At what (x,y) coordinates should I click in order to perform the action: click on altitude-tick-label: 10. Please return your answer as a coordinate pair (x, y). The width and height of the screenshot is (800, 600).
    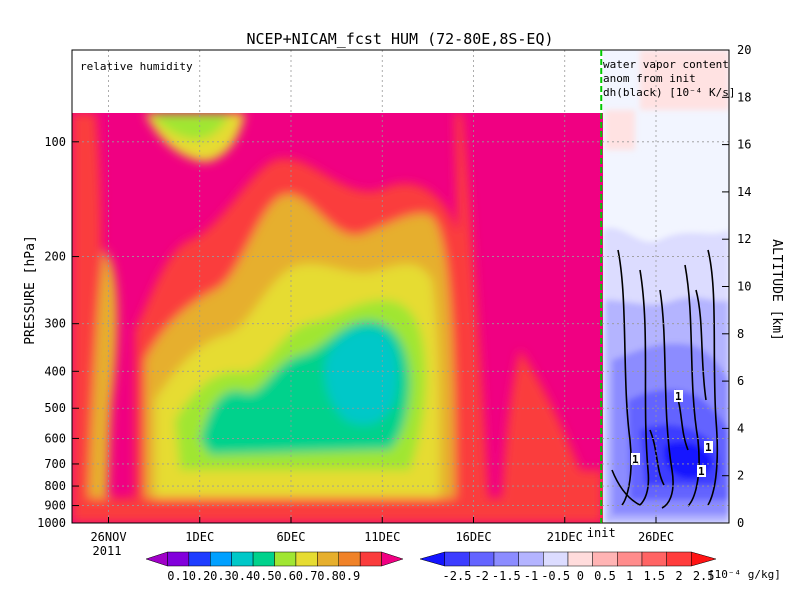
    Looking at the image, I should click on (744, 287).